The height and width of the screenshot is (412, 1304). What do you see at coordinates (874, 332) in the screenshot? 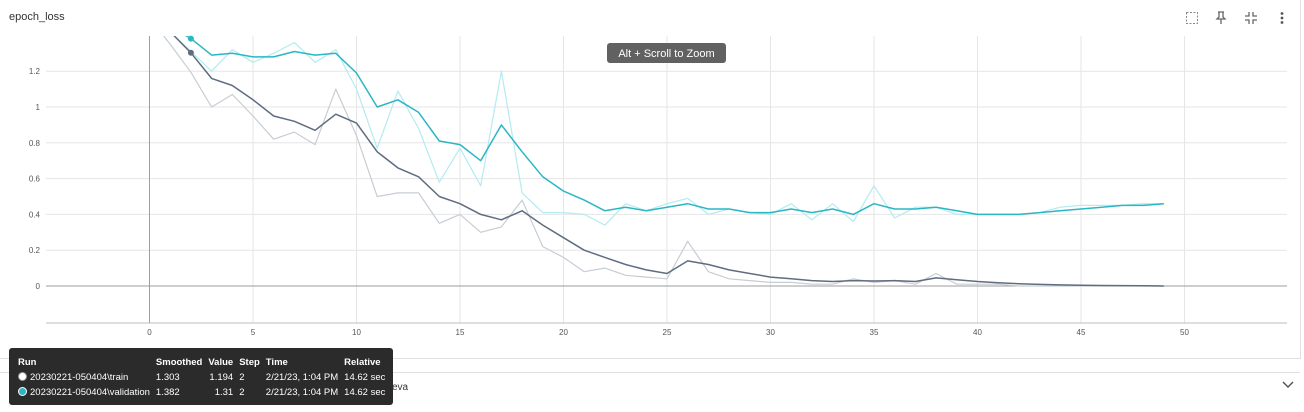
I see `x-tick-label: 35` at bounding box center [874, 332].